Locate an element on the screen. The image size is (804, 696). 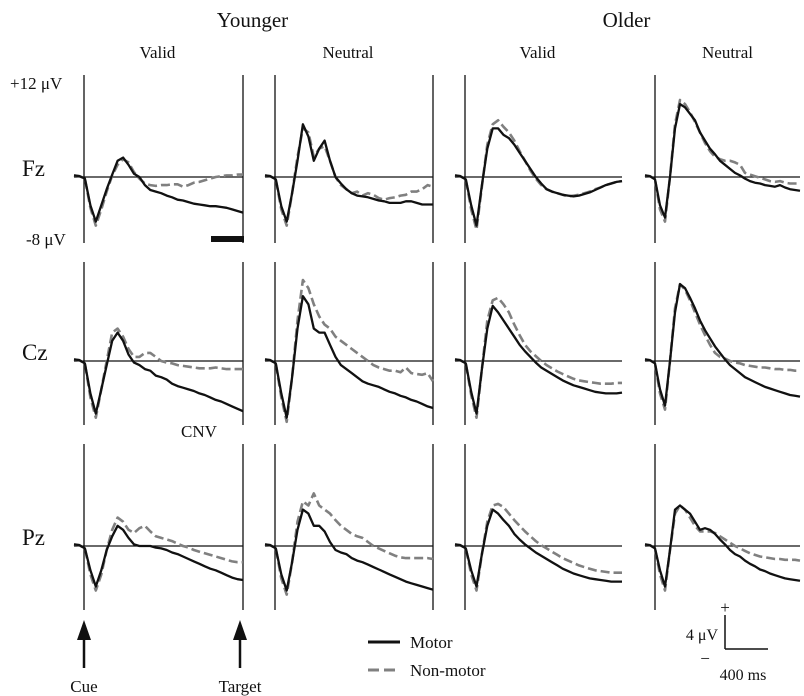
panel-fz-younger-valid is located at coordinates (158, 159).